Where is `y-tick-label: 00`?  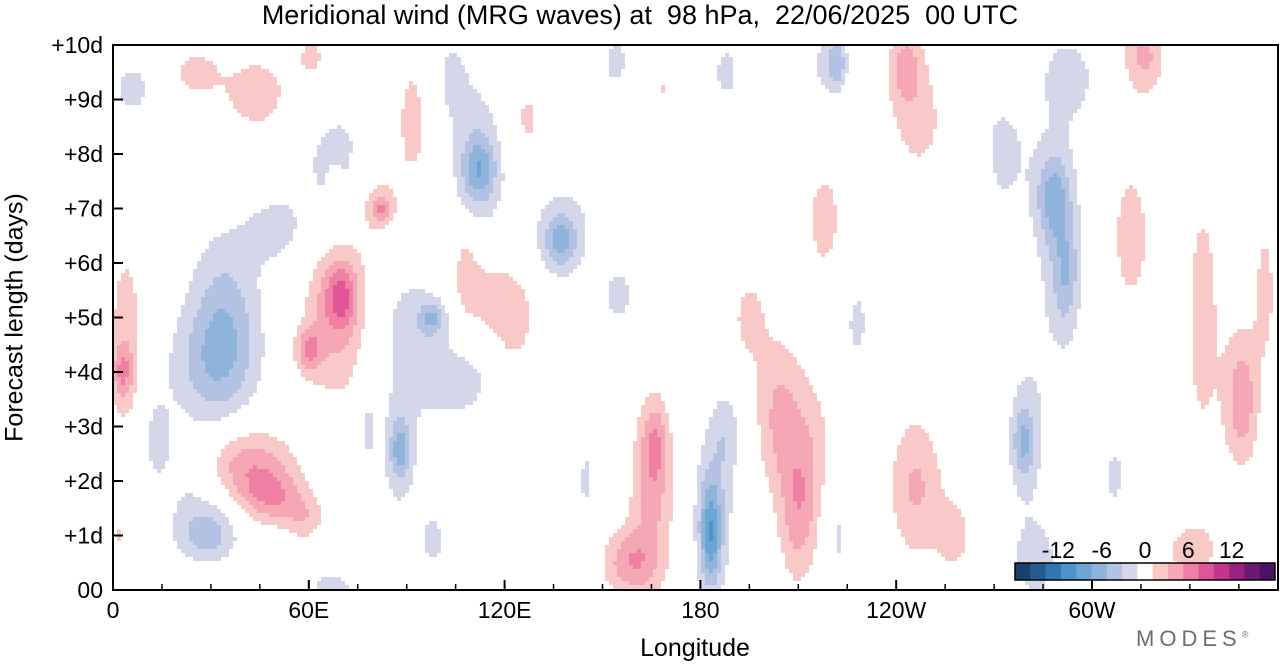 y-tick-label: 00 is located at coordinates (90, 590).